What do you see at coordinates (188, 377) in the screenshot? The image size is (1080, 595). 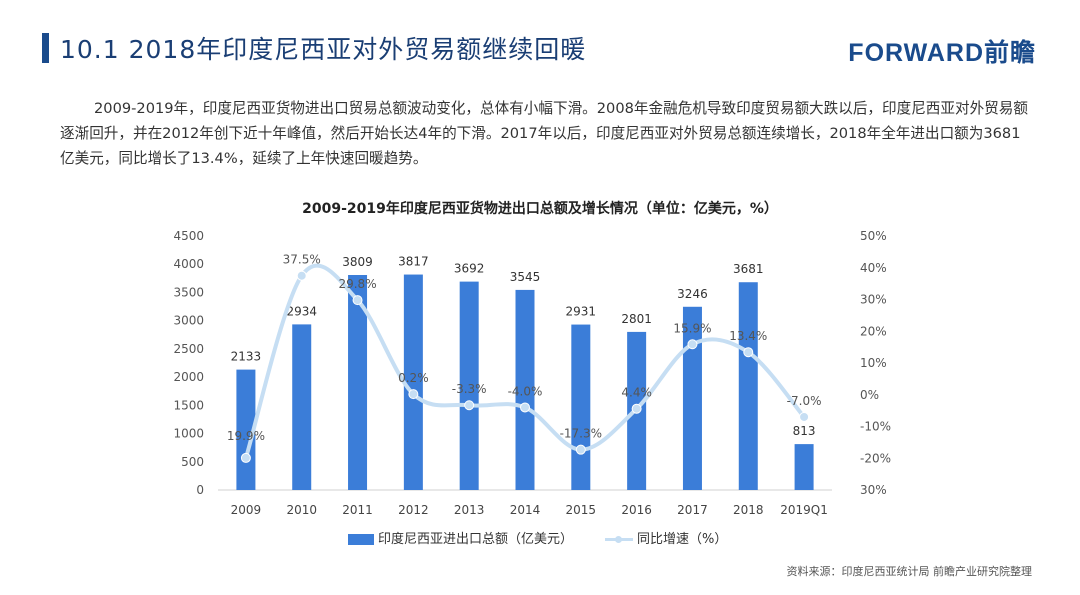 I see `y-left-tick-label: 2000` at bounding box center [188, 377].